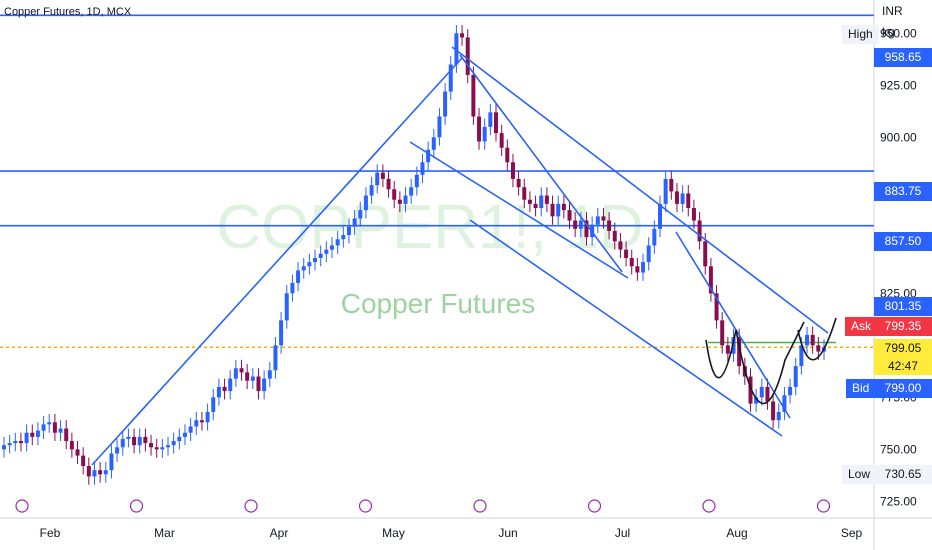 This screenshot has height=550, width=932. What do you see at coordinates (903, 57) in the screenshot?
I see `high-price-tag: 958.65` at bounding box center [903, 57].